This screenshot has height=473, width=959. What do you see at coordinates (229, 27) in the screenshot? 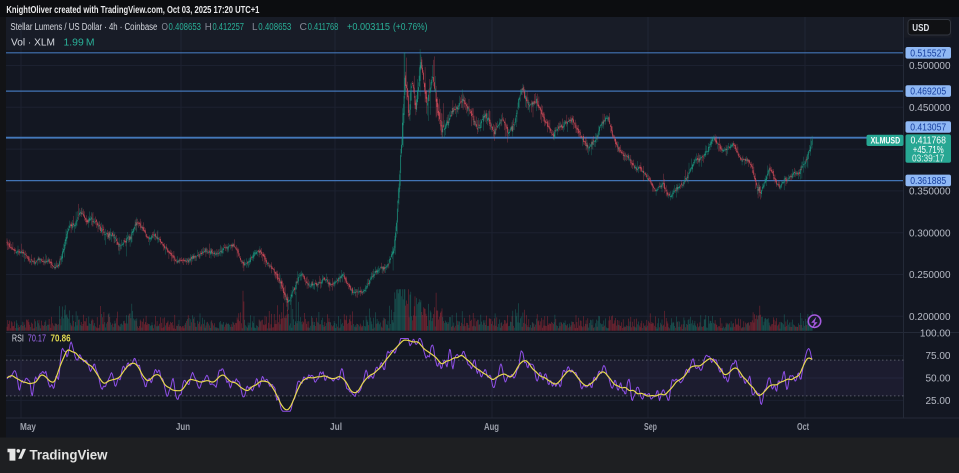
I see `svg-text: 0.412257` at bounding box center [229, 27].